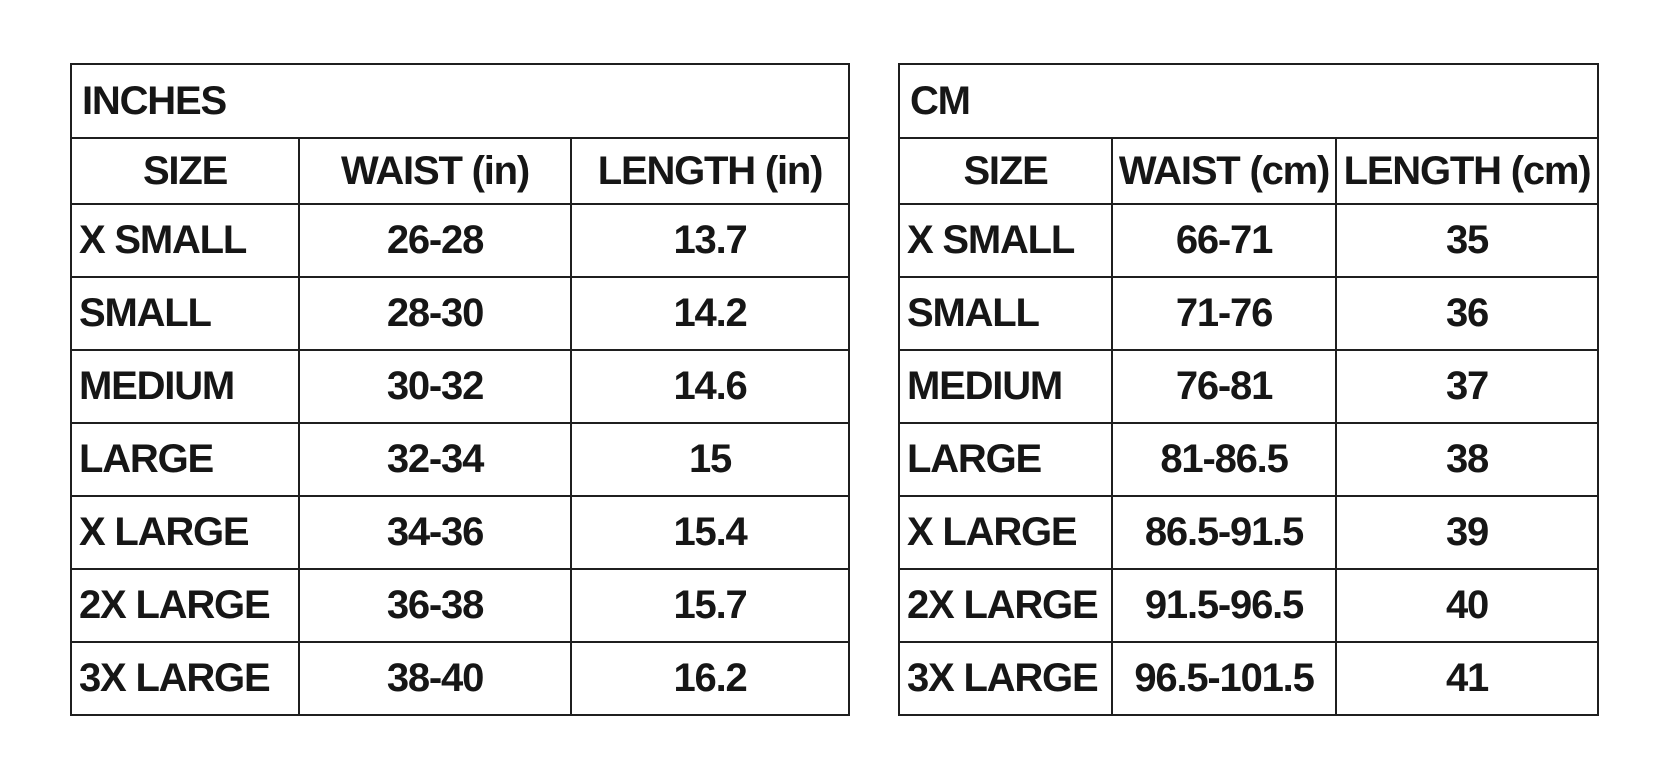  I want to click on inches-header-row: SIZE WAIST (in) LENGTH (in), so click(460, 171).